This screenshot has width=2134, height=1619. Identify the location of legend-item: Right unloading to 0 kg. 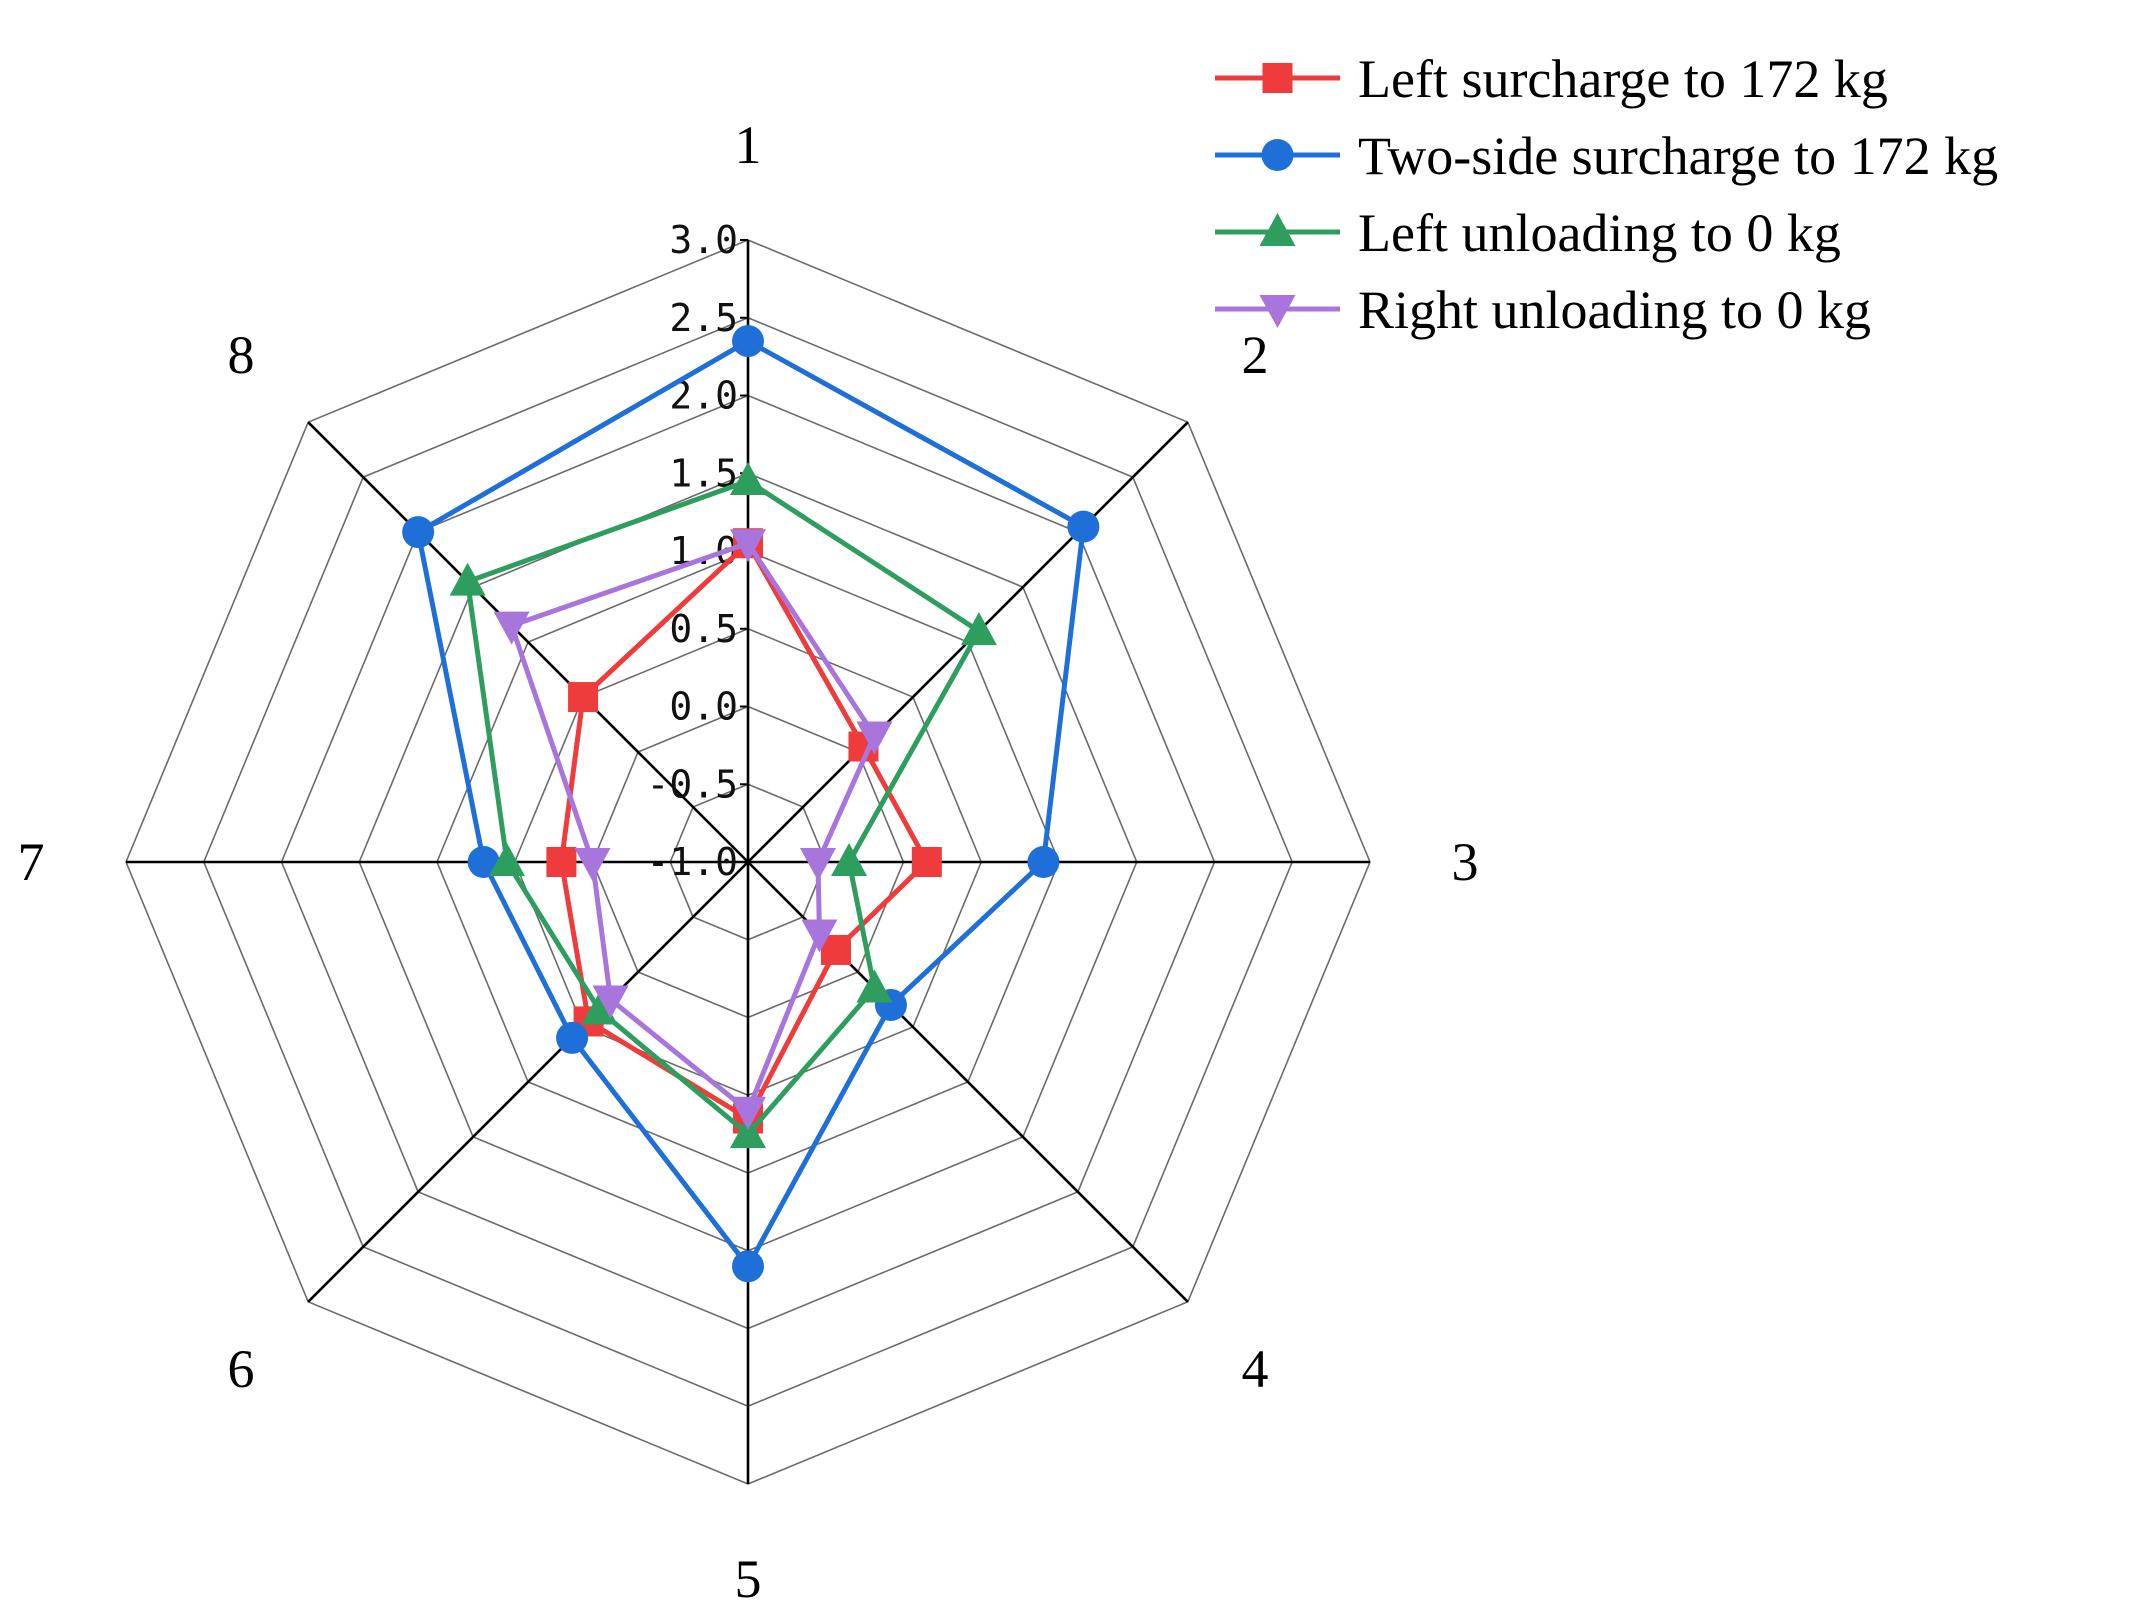
(1543, 310).